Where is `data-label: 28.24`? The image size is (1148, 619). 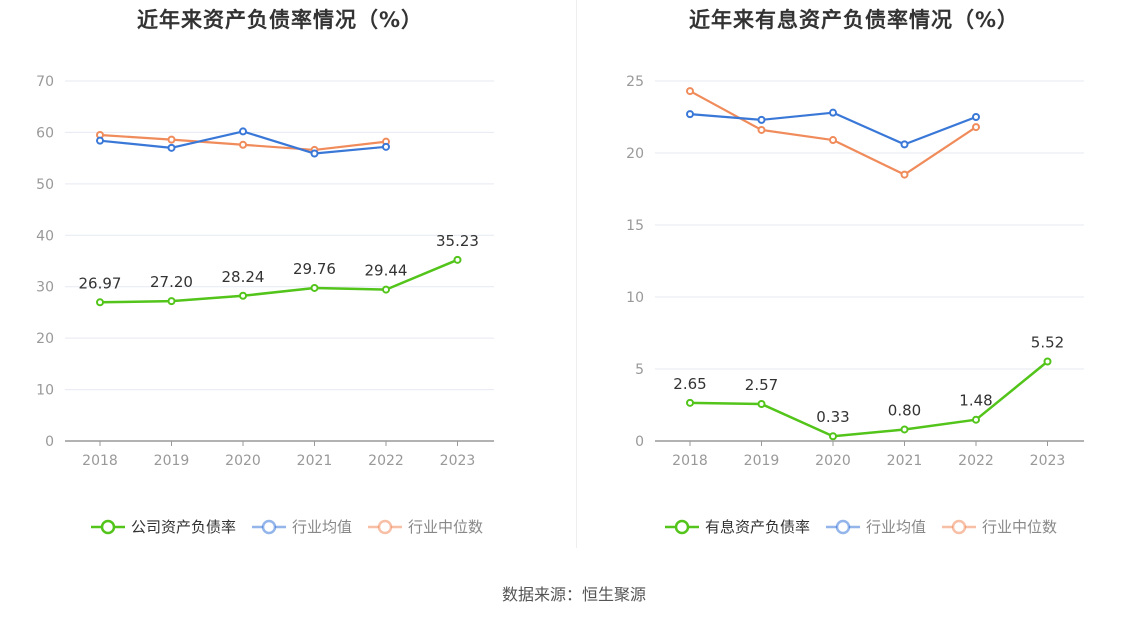 data-label: 28.24 is located at coordinates (243, 277).